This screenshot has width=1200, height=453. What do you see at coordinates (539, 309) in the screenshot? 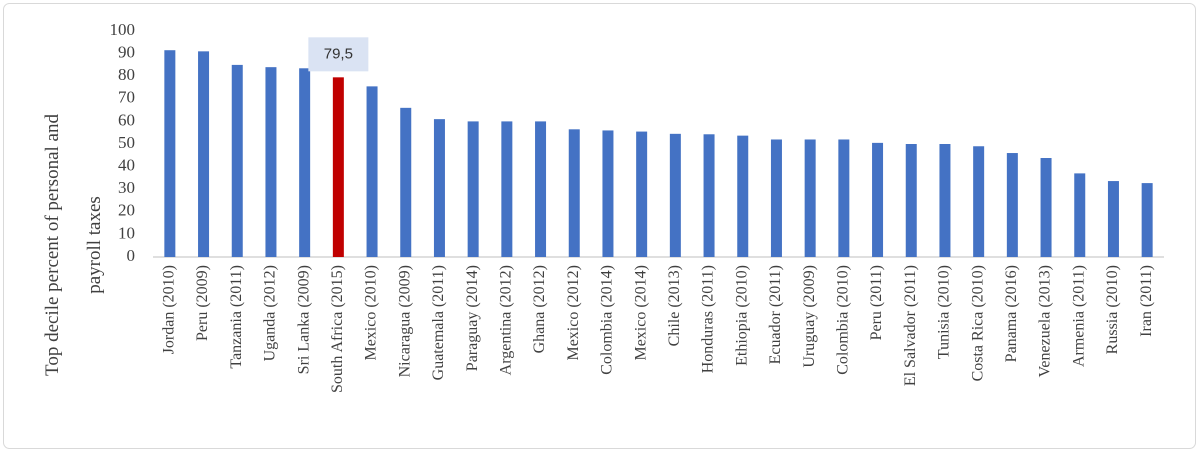
I see `x-tick-label: Ghana (2012)` at bounding box center [539, 309].